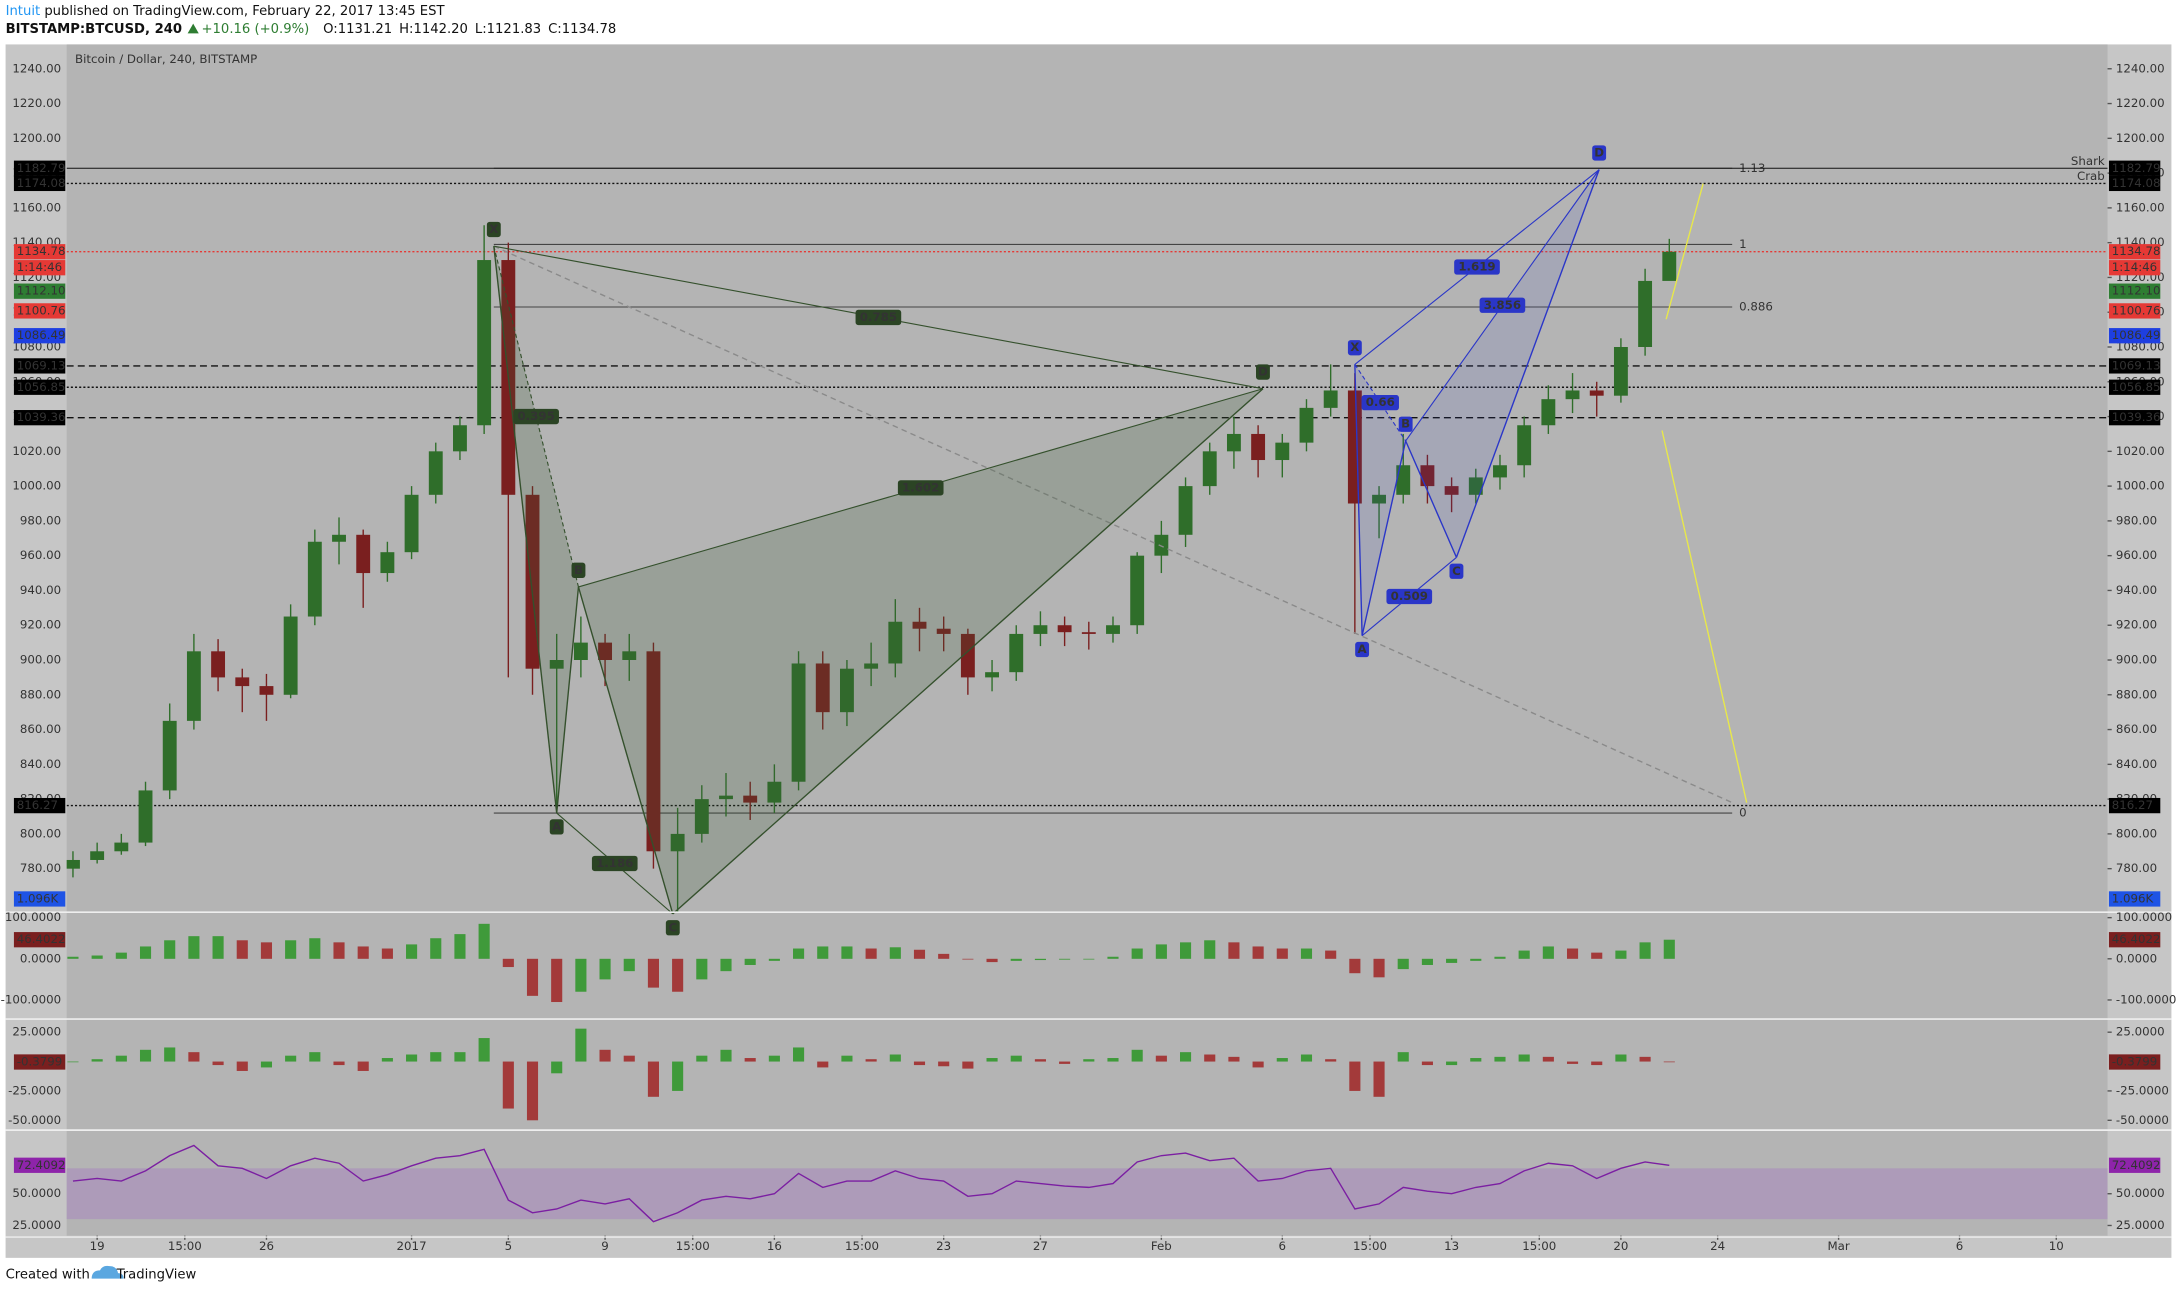 This screenshot has width=2177, height=1292. I want to click on price-marker-label: 1086.49, so click(41, 335).